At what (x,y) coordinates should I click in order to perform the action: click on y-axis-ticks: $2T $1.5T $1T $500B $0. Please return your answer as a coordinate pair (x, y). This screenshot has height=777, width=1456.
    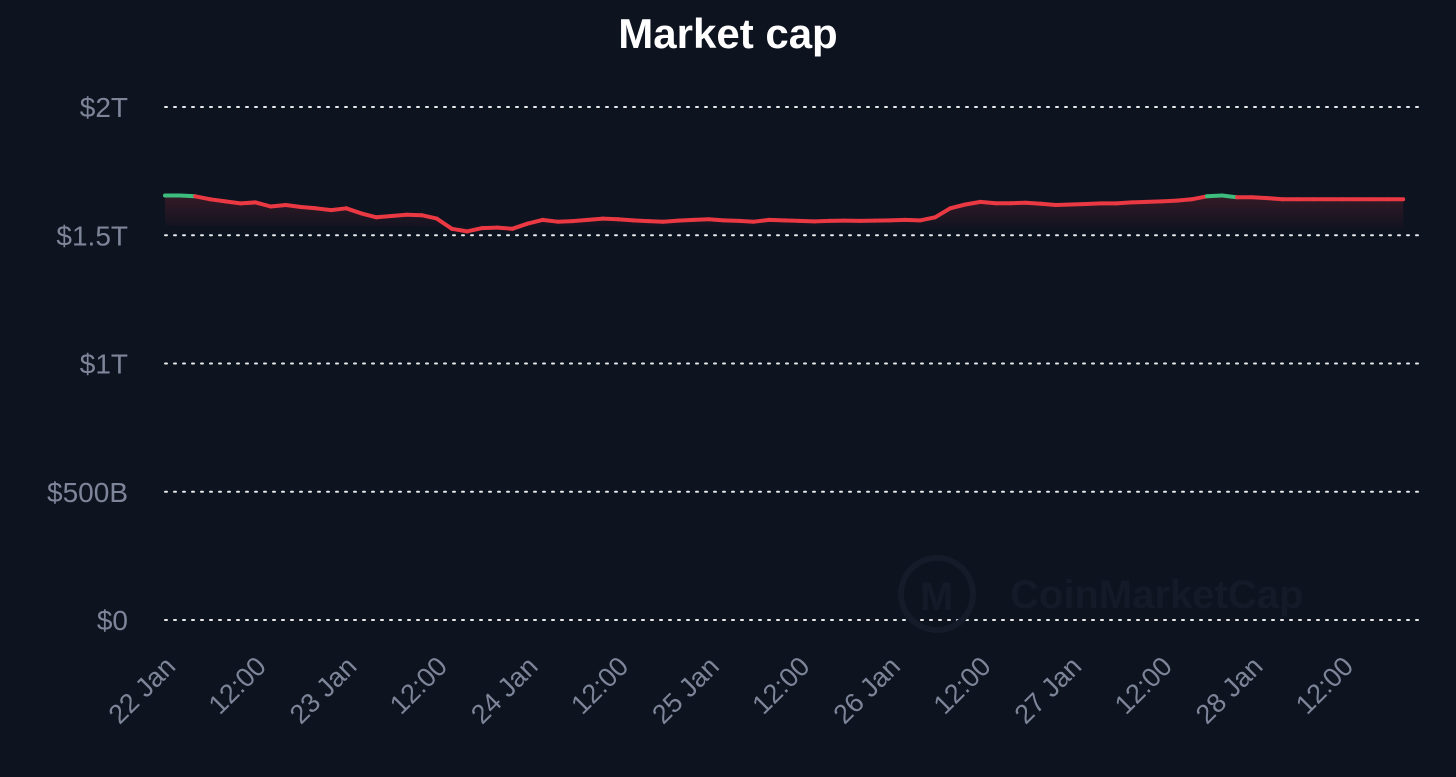
    Looking at the image, I should click on (87, 364).